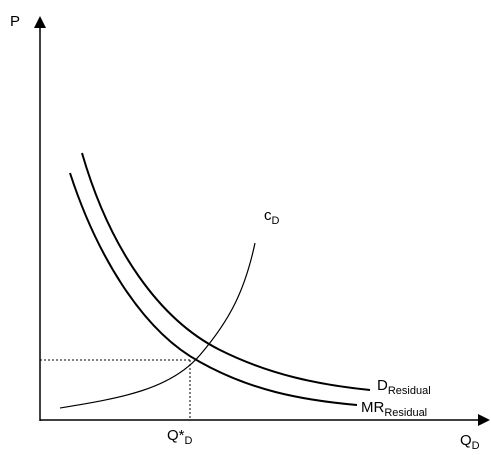 The width and height of the screenshot is (491, 455). I want to click on cost-curve, so click(157, 325).